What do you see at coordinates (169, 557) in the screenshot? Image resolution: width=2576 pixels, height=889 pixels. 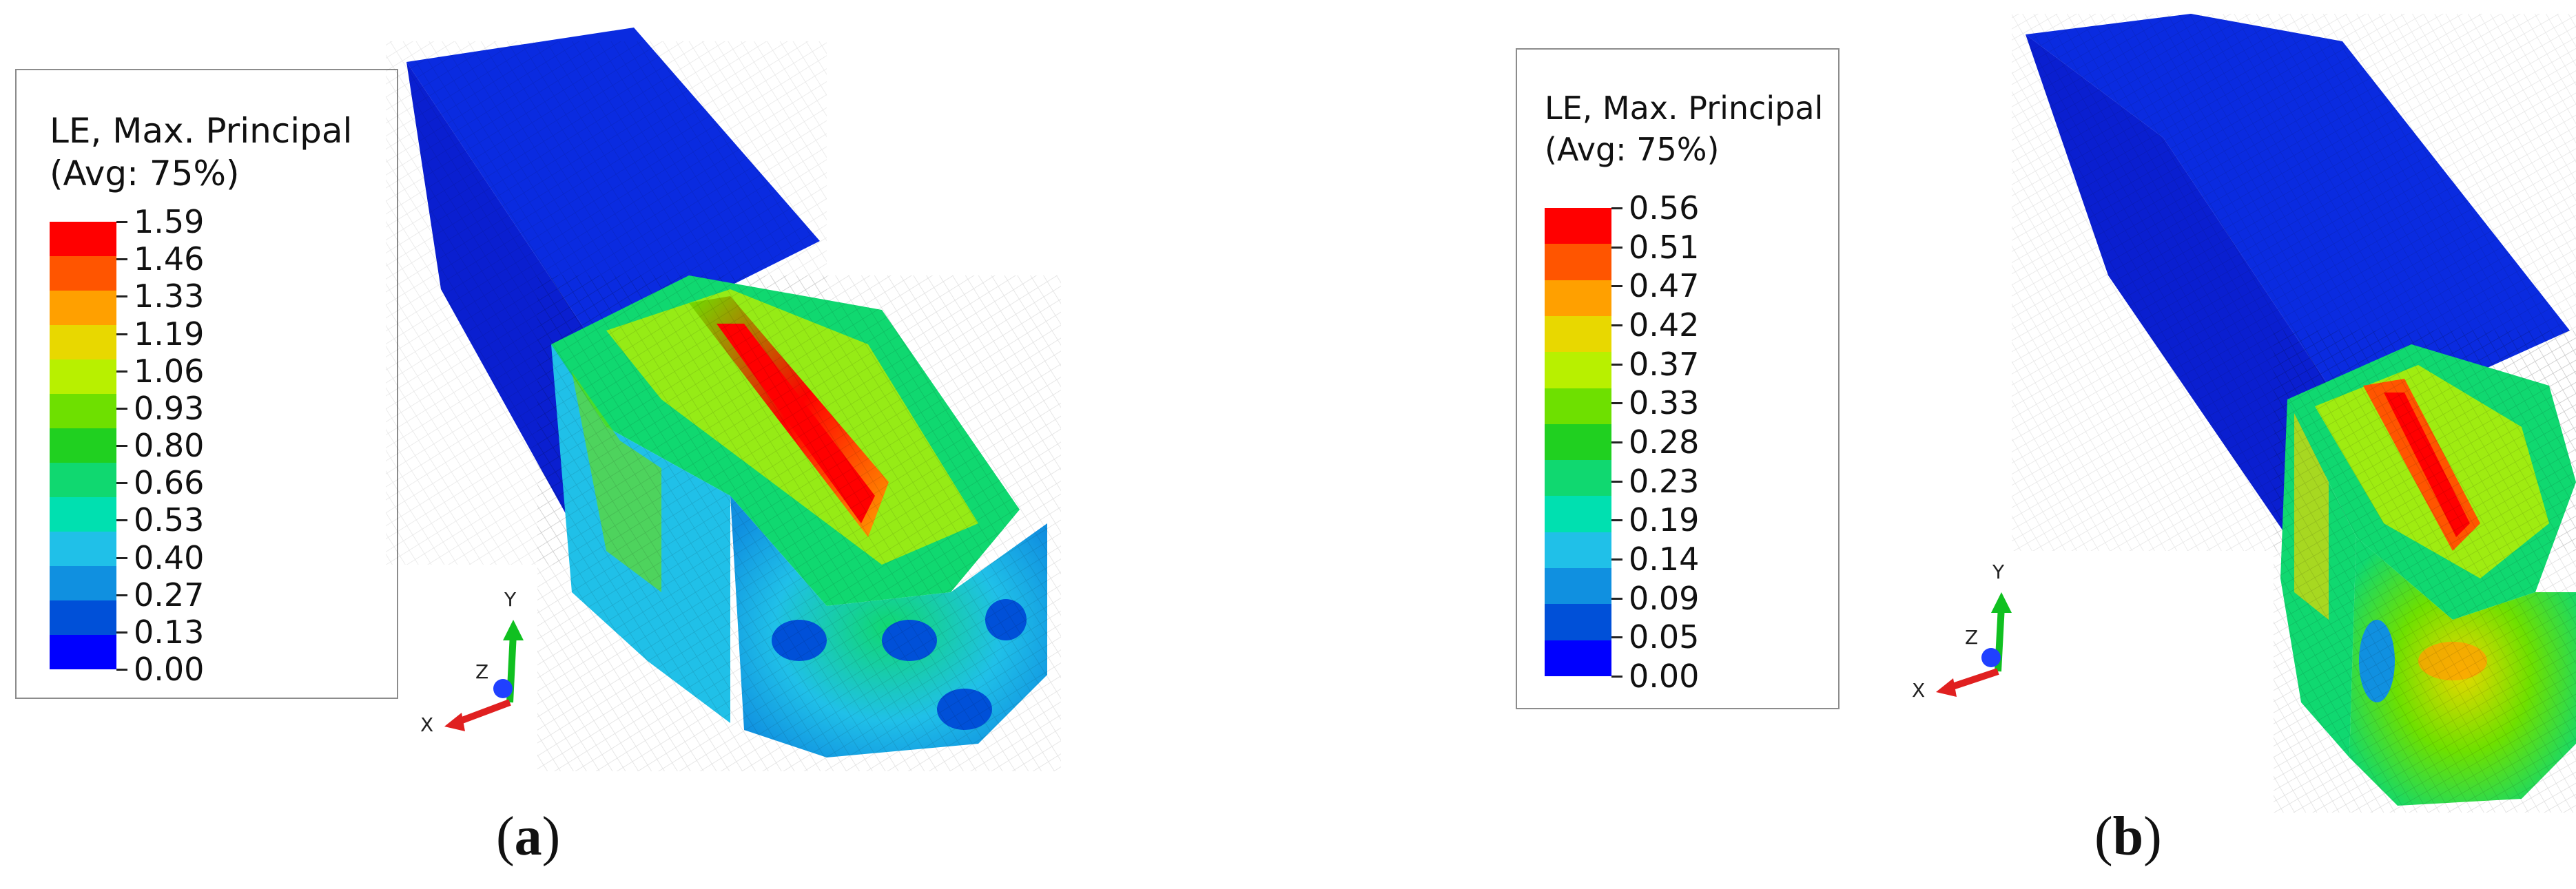 I see `legend-tick-label: 0.40` at bounding box center [169, 557].